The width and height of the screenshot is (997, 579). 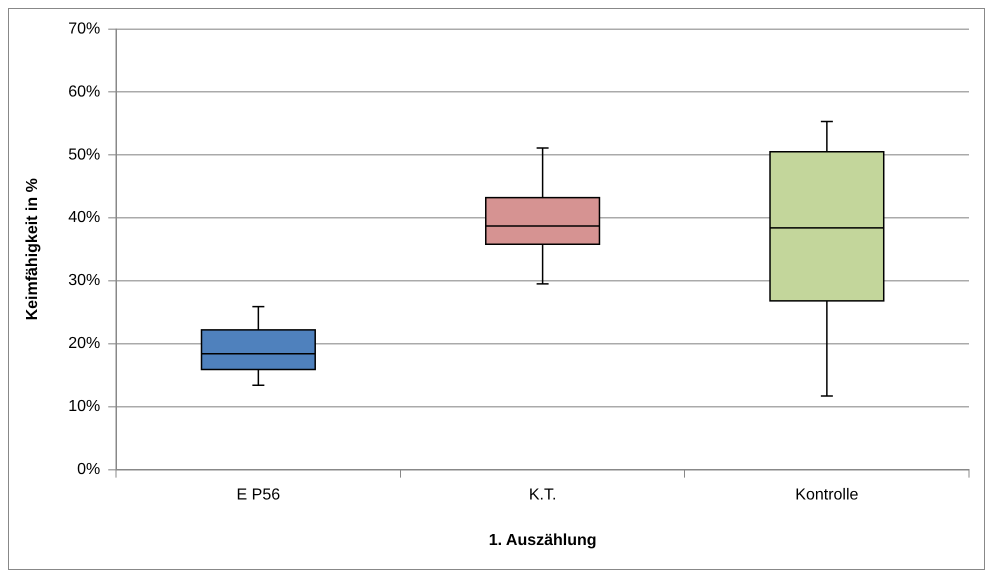 I want to click on y-tick-label: 30%, so click(x=84, y=281).